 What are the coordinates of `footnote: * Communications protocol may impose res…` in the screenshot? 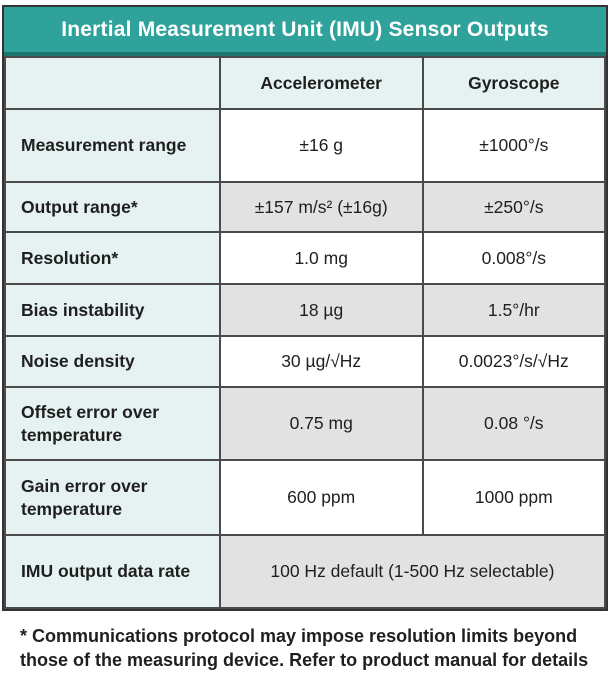 It's located at (304, 648).